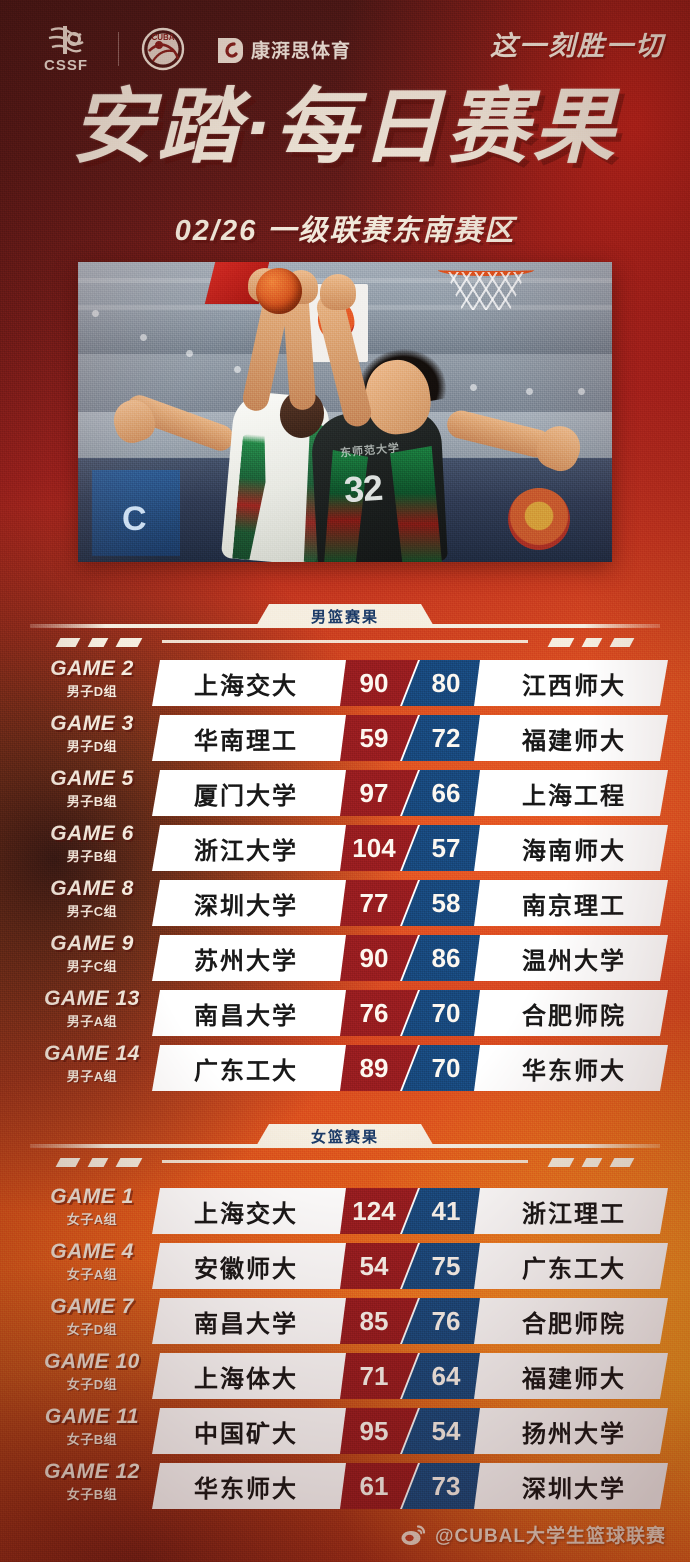 This screenshot has height=1562, width=690. I want to click on photo-player-hand, so click(338, 292).